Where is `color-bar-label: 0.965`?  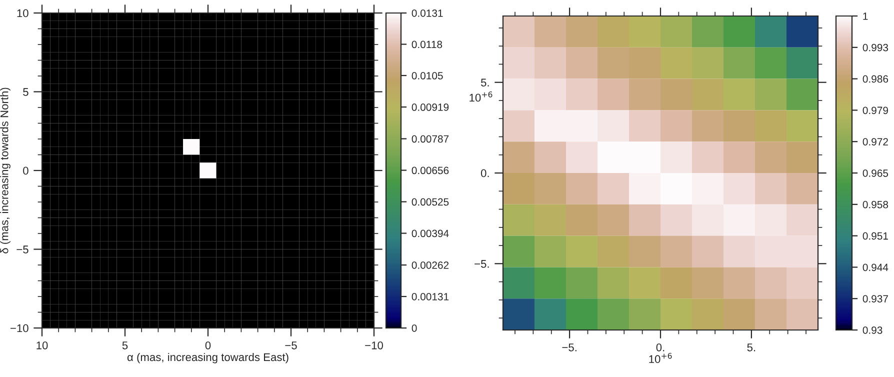 color-bar-label: 0.965 is located at coordinates (875, 173).